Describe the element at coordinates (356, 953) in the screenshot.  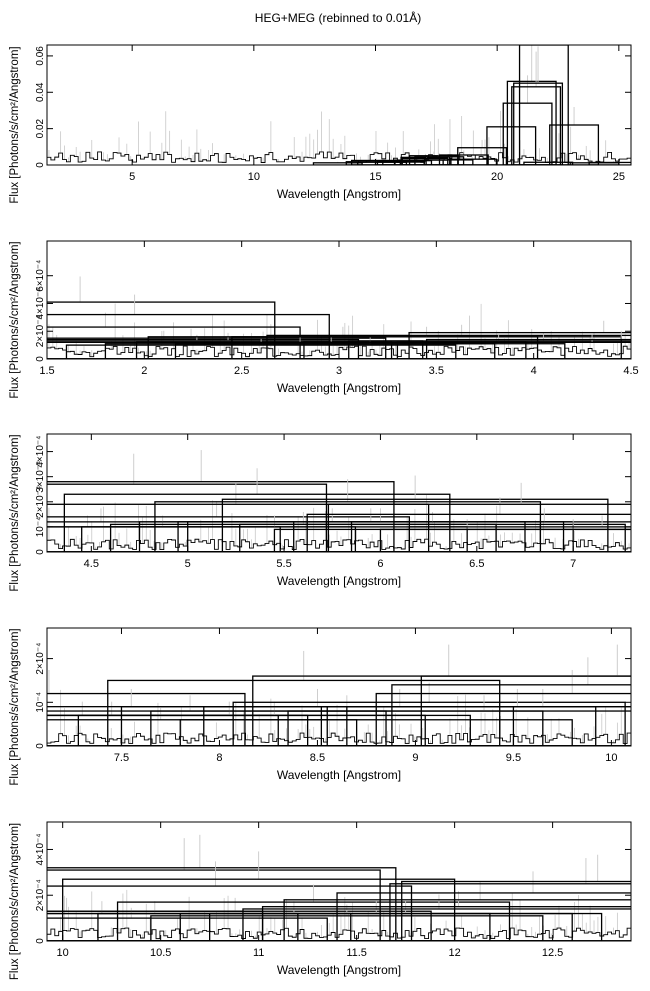
I see `x-tick-label: 11.5` at that location.